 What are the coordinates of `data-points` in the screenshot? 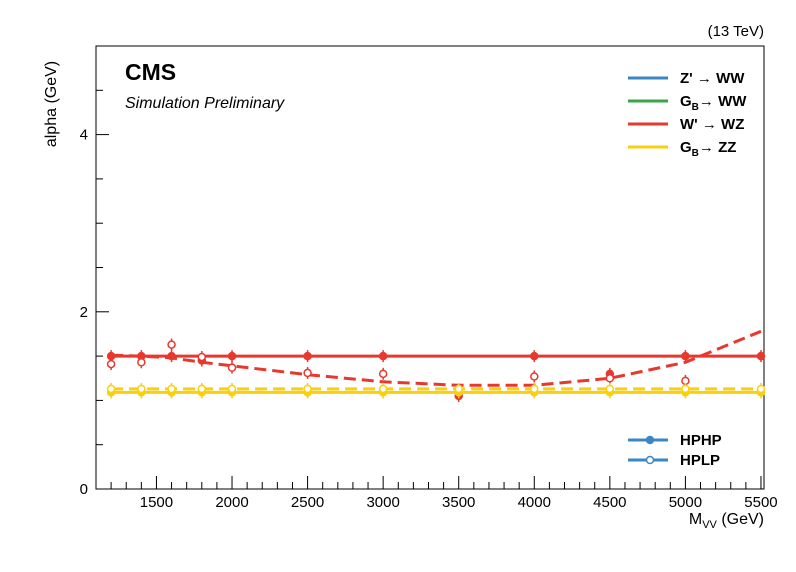 It's located at (436, 370).